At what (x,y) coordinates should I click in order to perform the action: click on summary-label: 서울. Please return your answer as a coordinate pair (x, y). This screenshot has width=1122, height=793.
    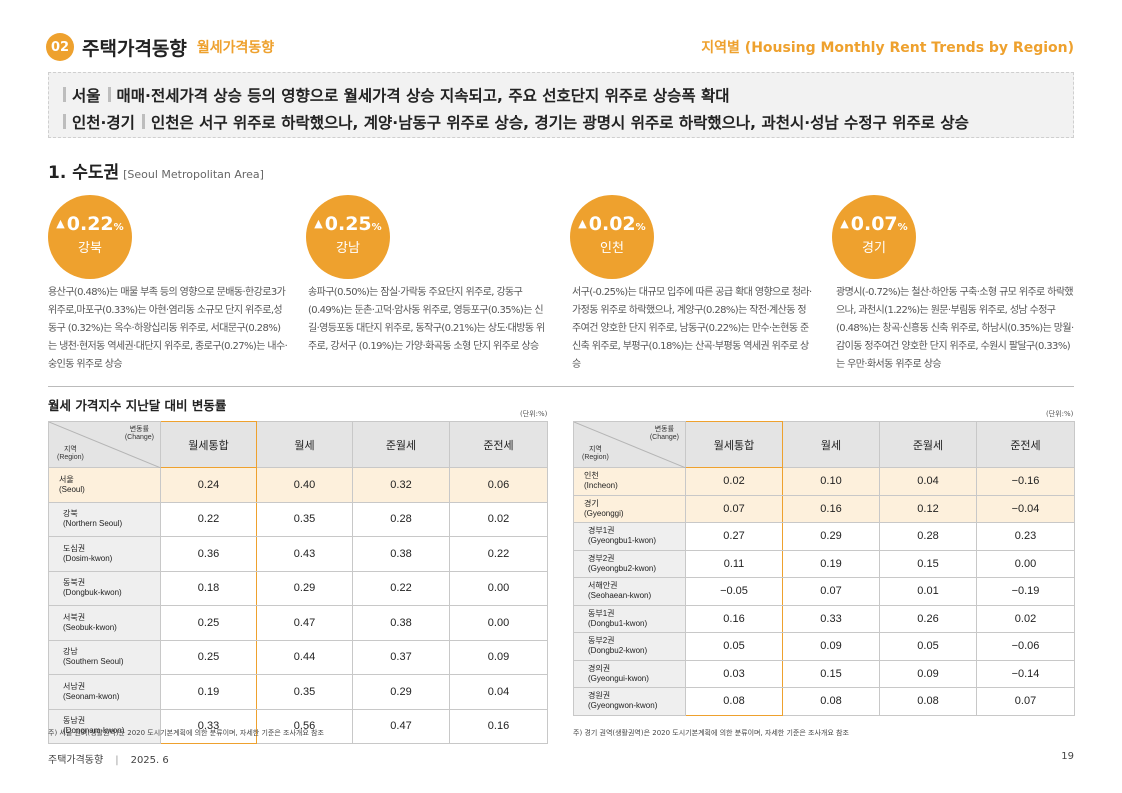
    Looking at the image, I should click on (86, 95).